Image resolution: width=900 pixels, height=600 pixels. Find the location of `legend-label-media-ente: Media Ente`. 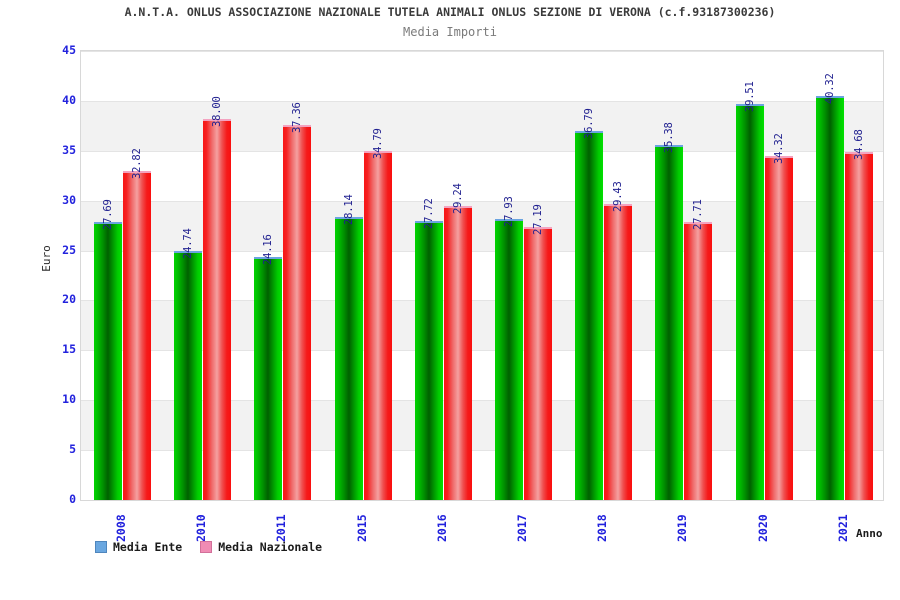

legend-label-media-ente: Media Ente is located at coordinates (148, 547).